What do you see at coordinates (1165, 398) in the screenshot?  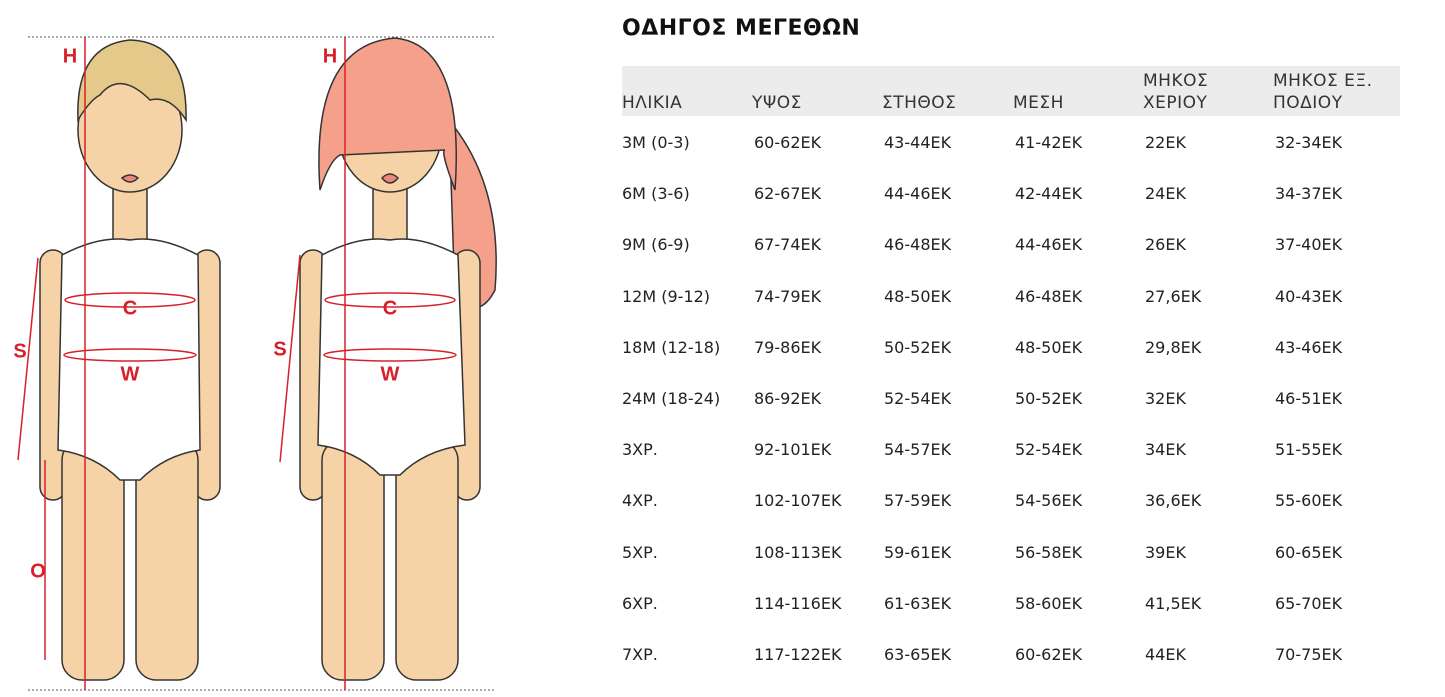 I see `table-cell: 32ΕΚ` at bounding box center [1165, 398].